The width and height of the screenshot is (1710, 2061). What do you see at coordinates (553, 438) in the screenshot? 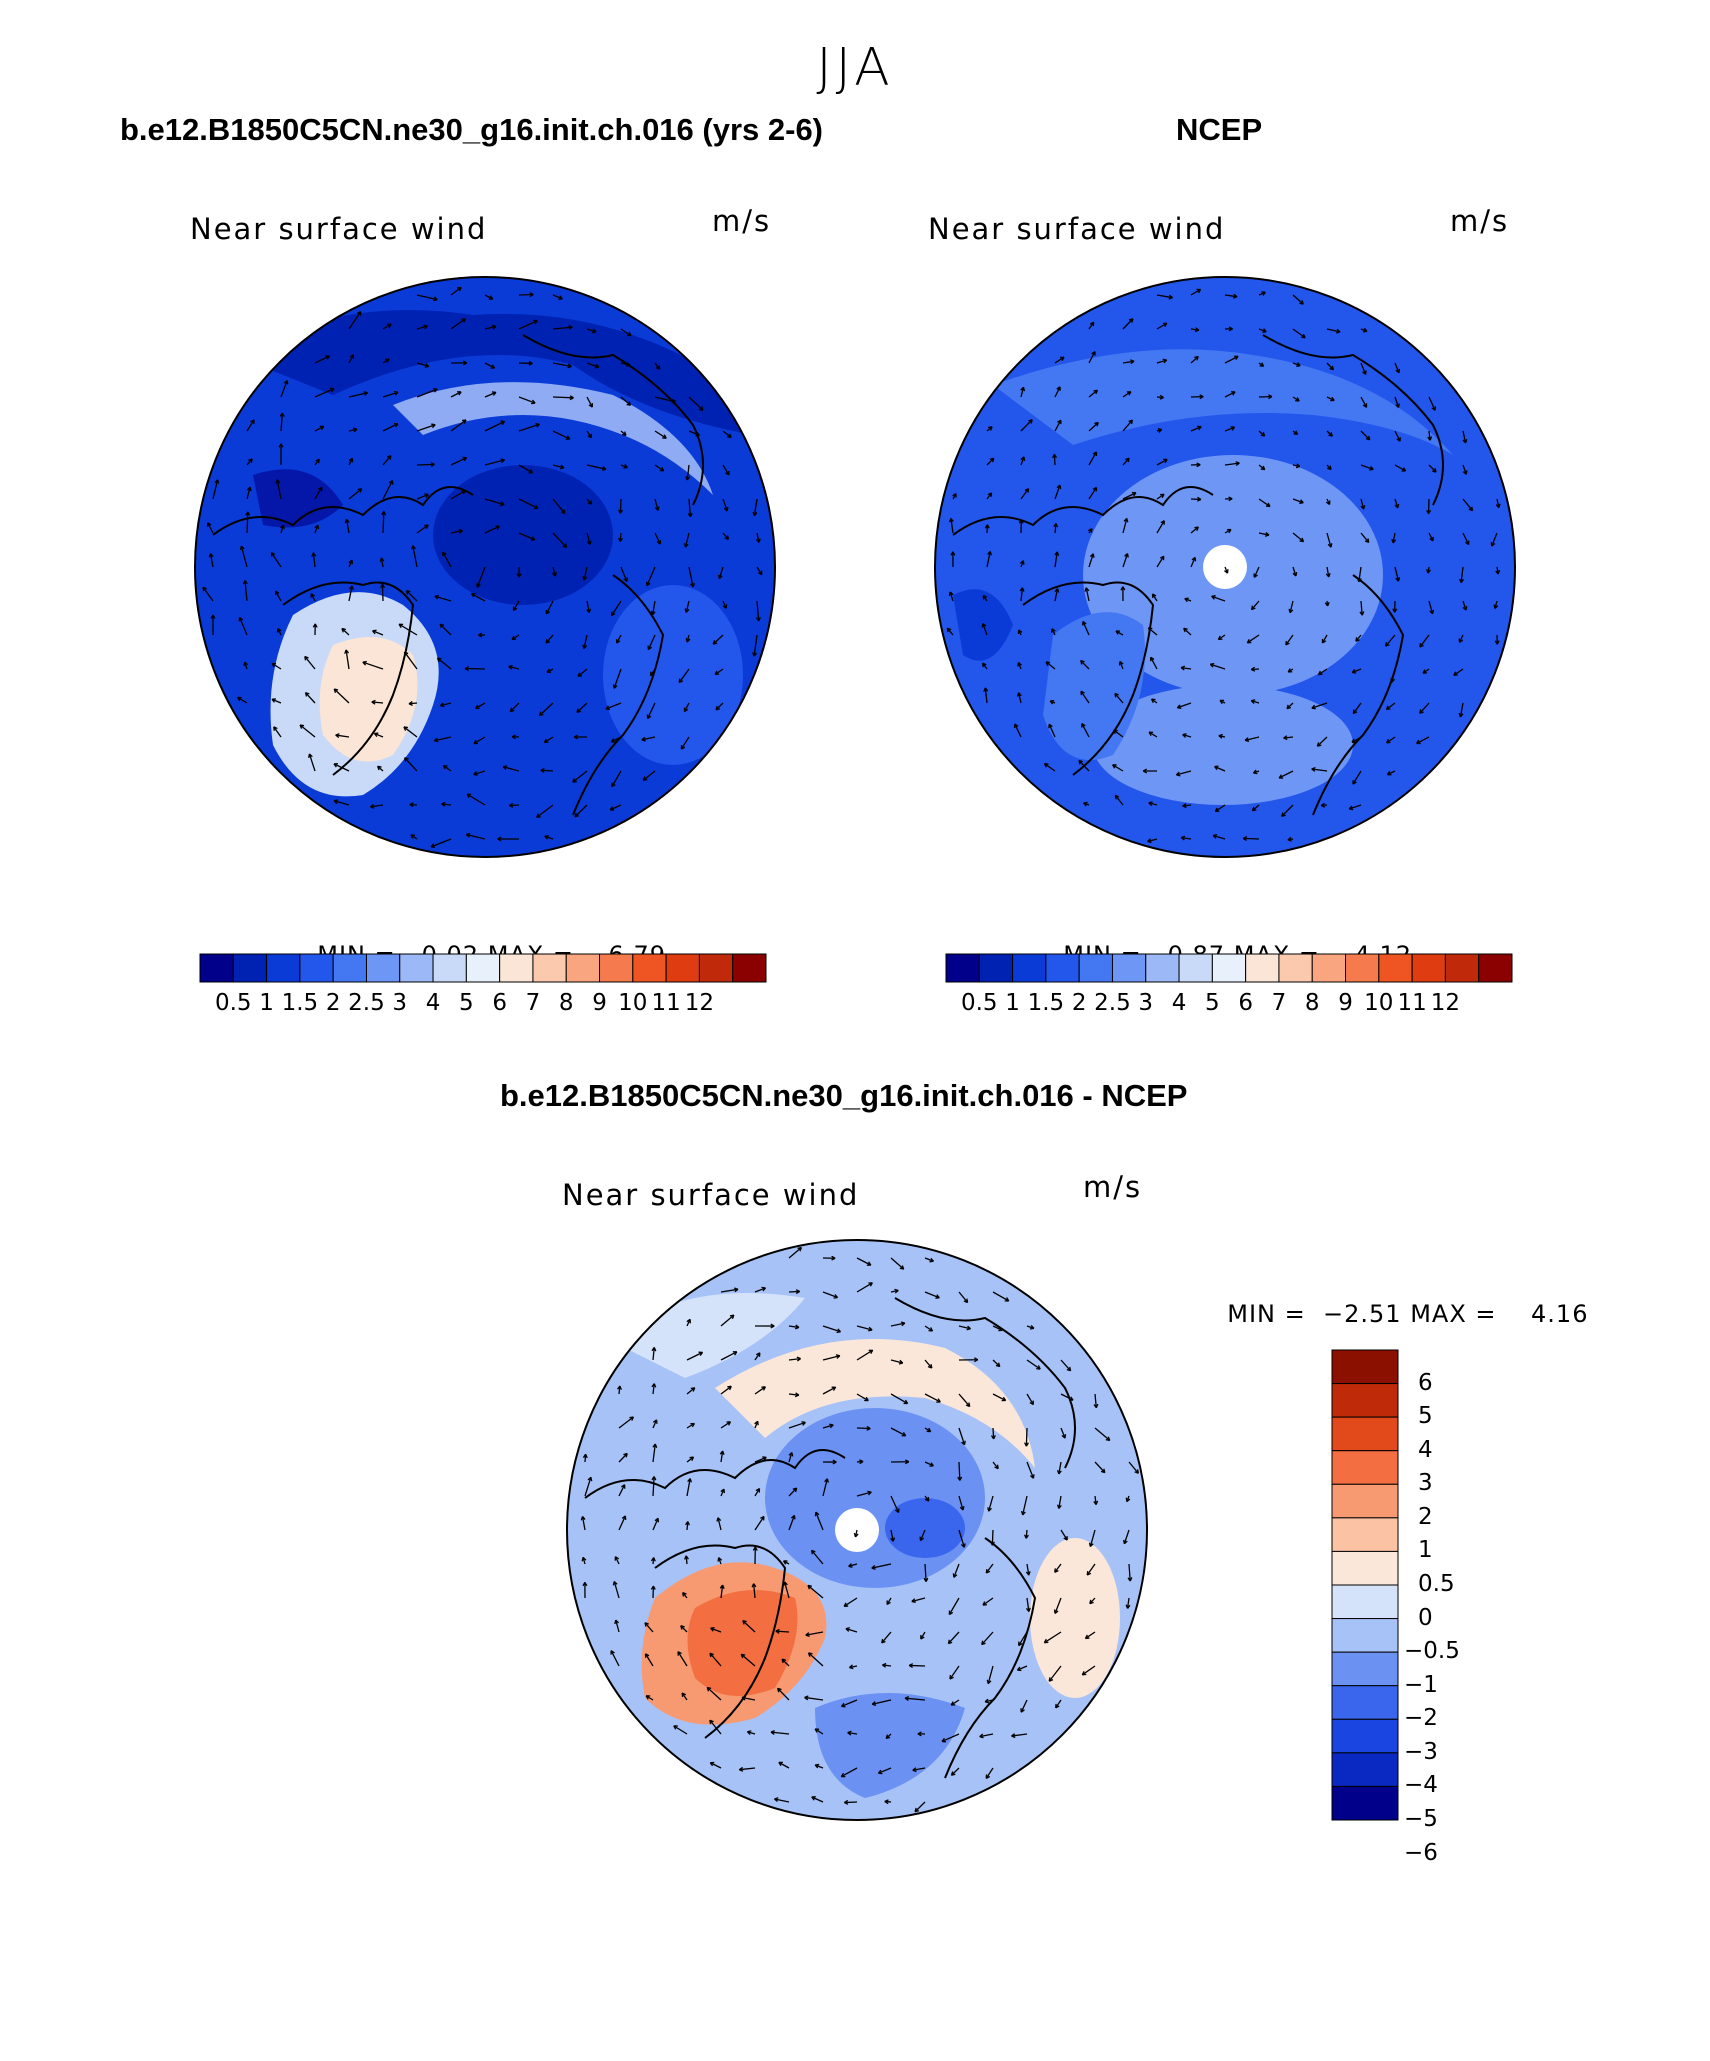
I see `panel1-field-jet` at bounding box center [553, 438].